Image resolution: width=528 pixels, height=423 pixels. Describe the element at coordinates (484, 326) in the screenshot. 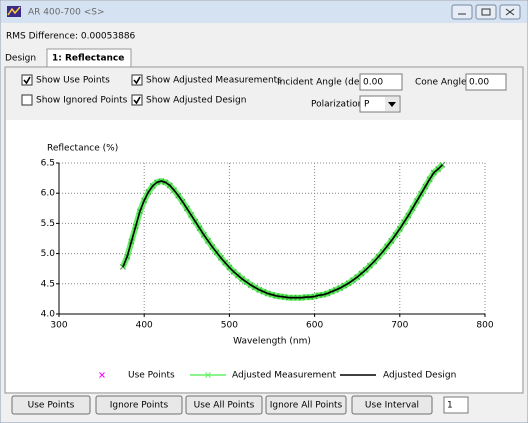

I see `x-tick-label: 800` at that location.